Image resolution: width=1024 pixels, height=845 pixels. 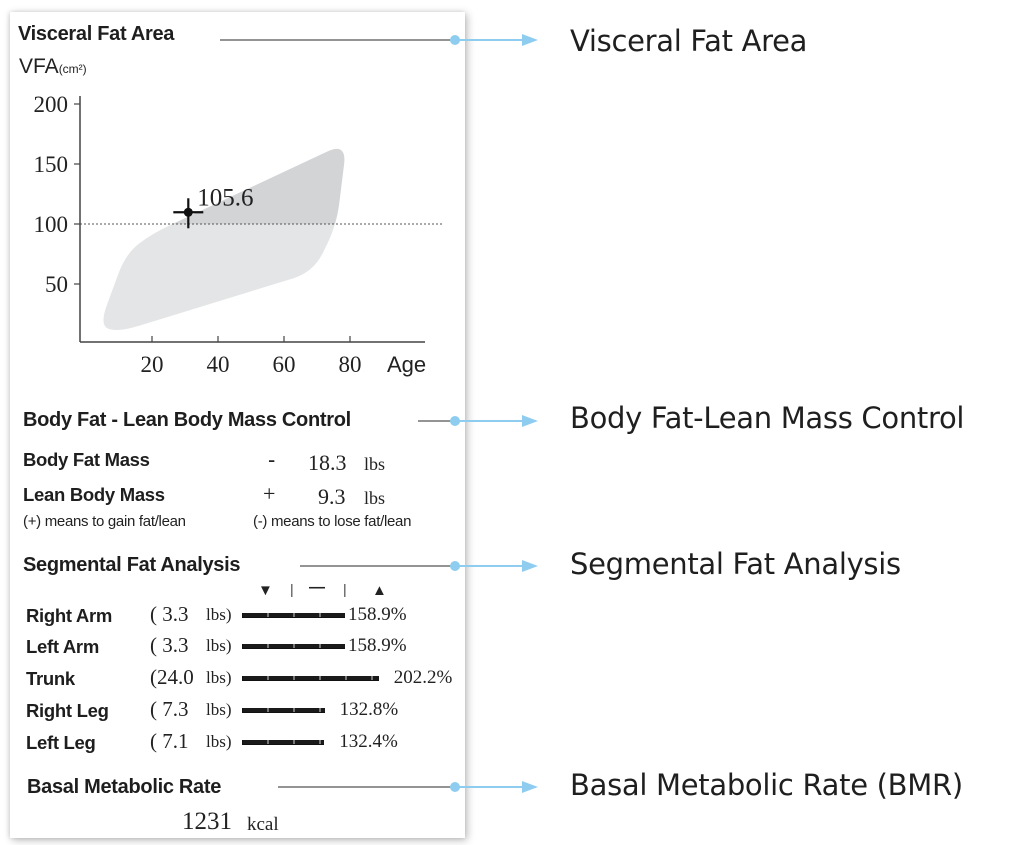 I want to click on callout-label-segmental: Segmental Fat Analysis, so click(x=735, y=564).